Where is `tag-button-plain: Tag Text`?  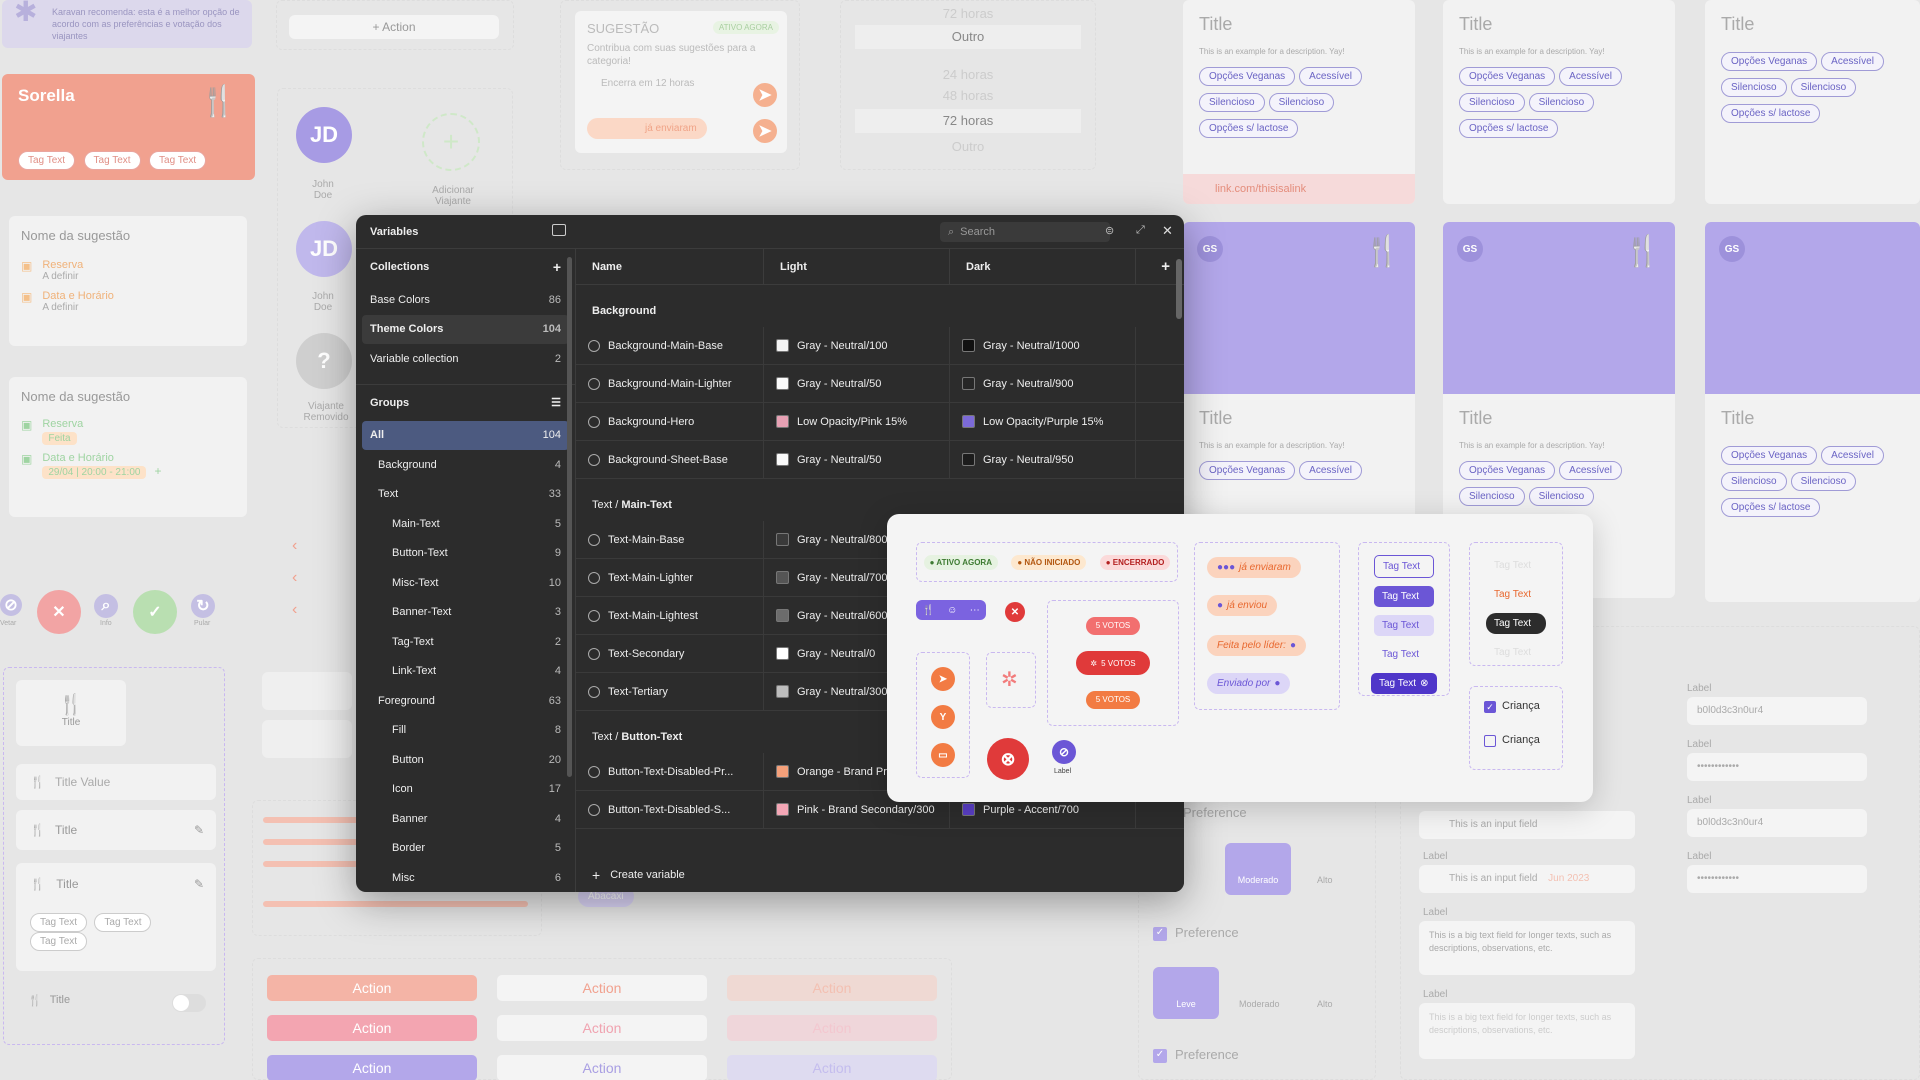 tag-button-plain: Tag Text is located at coordinates (1401, 654).